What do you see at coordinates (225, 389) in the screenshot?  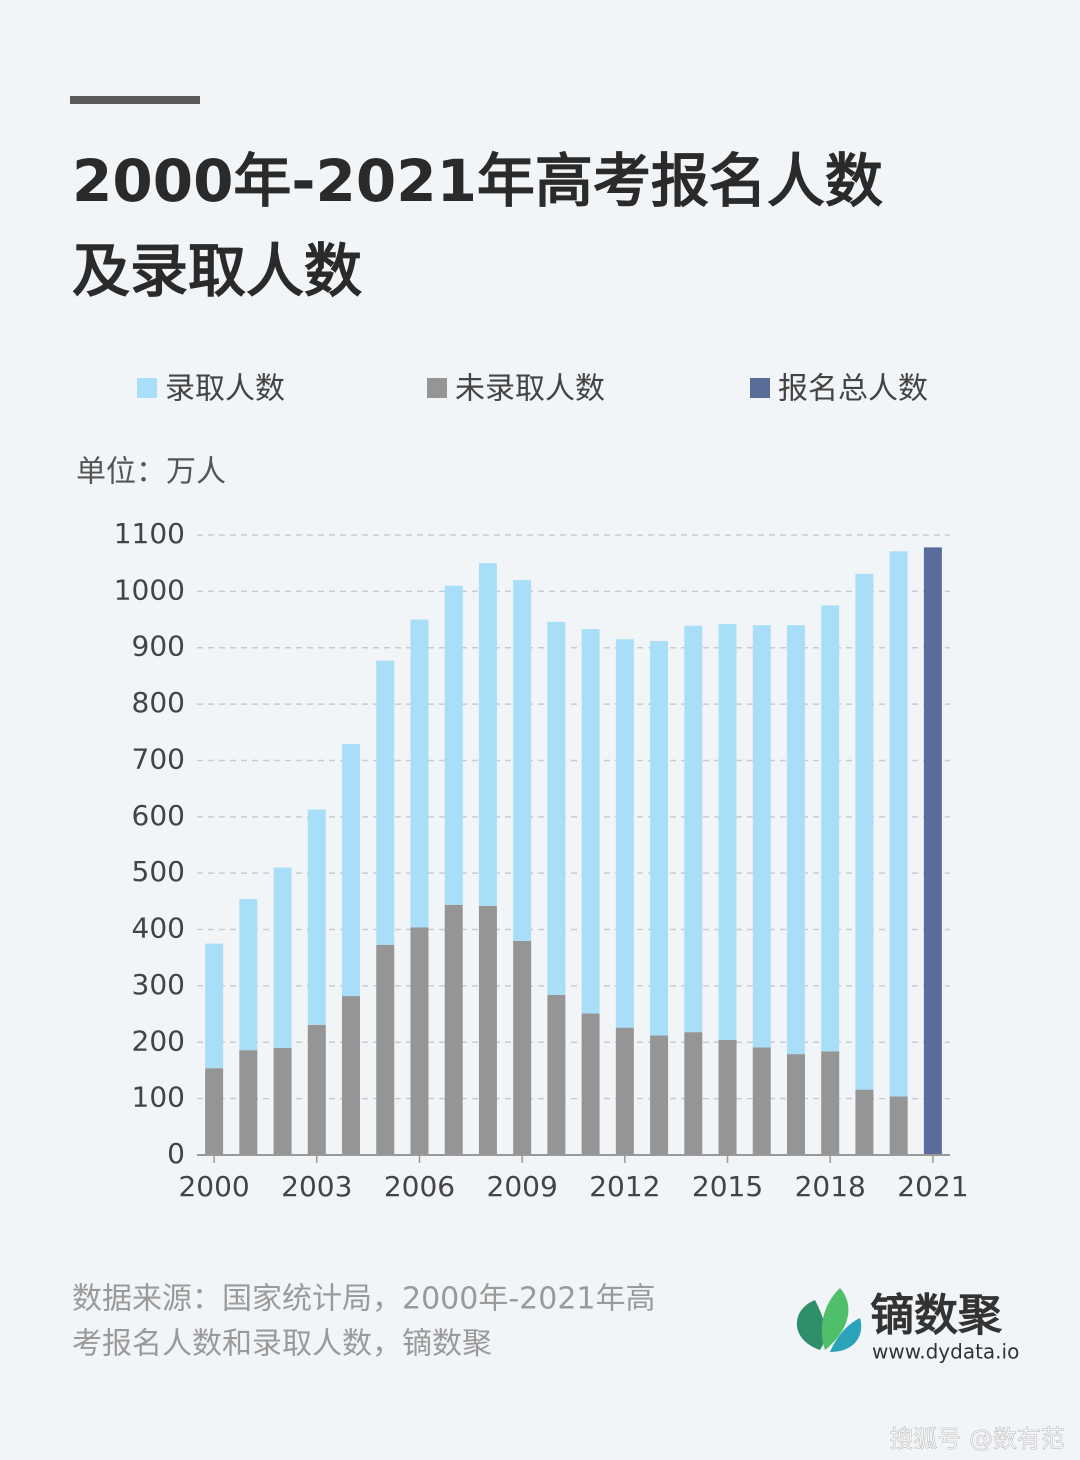 I see `legend-label: 录取人数` at bounding box center [225, 389].